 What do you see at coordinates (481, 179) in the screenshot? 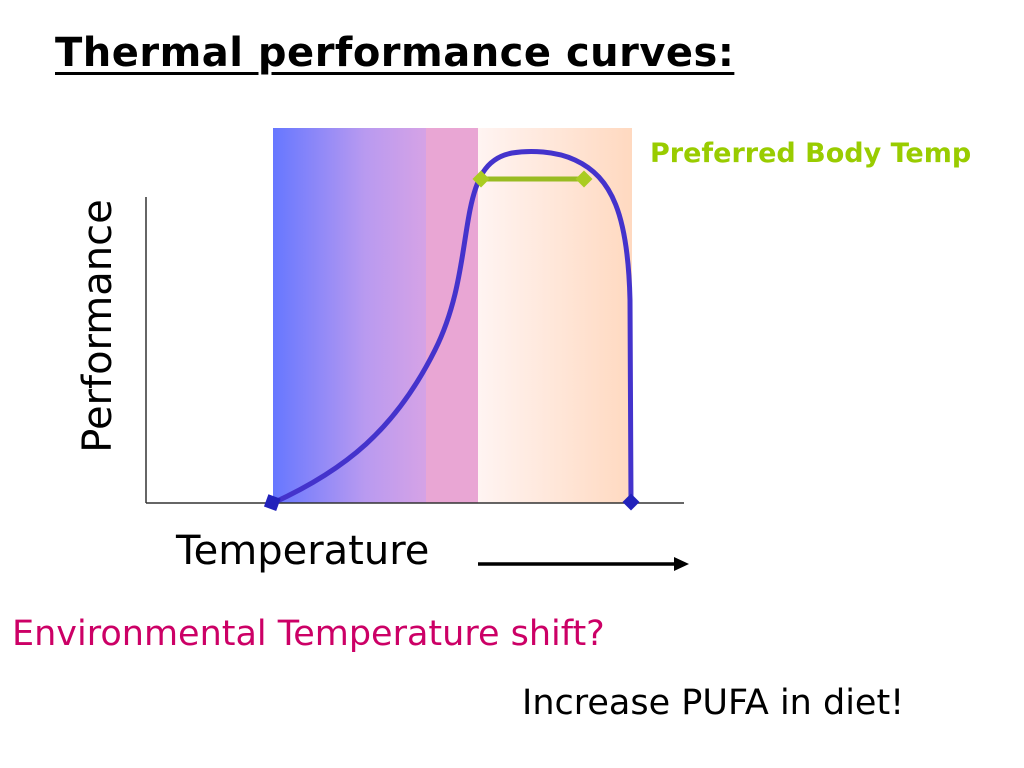
I see `preferred-range-left-marker` at bounding box center [481, 179].